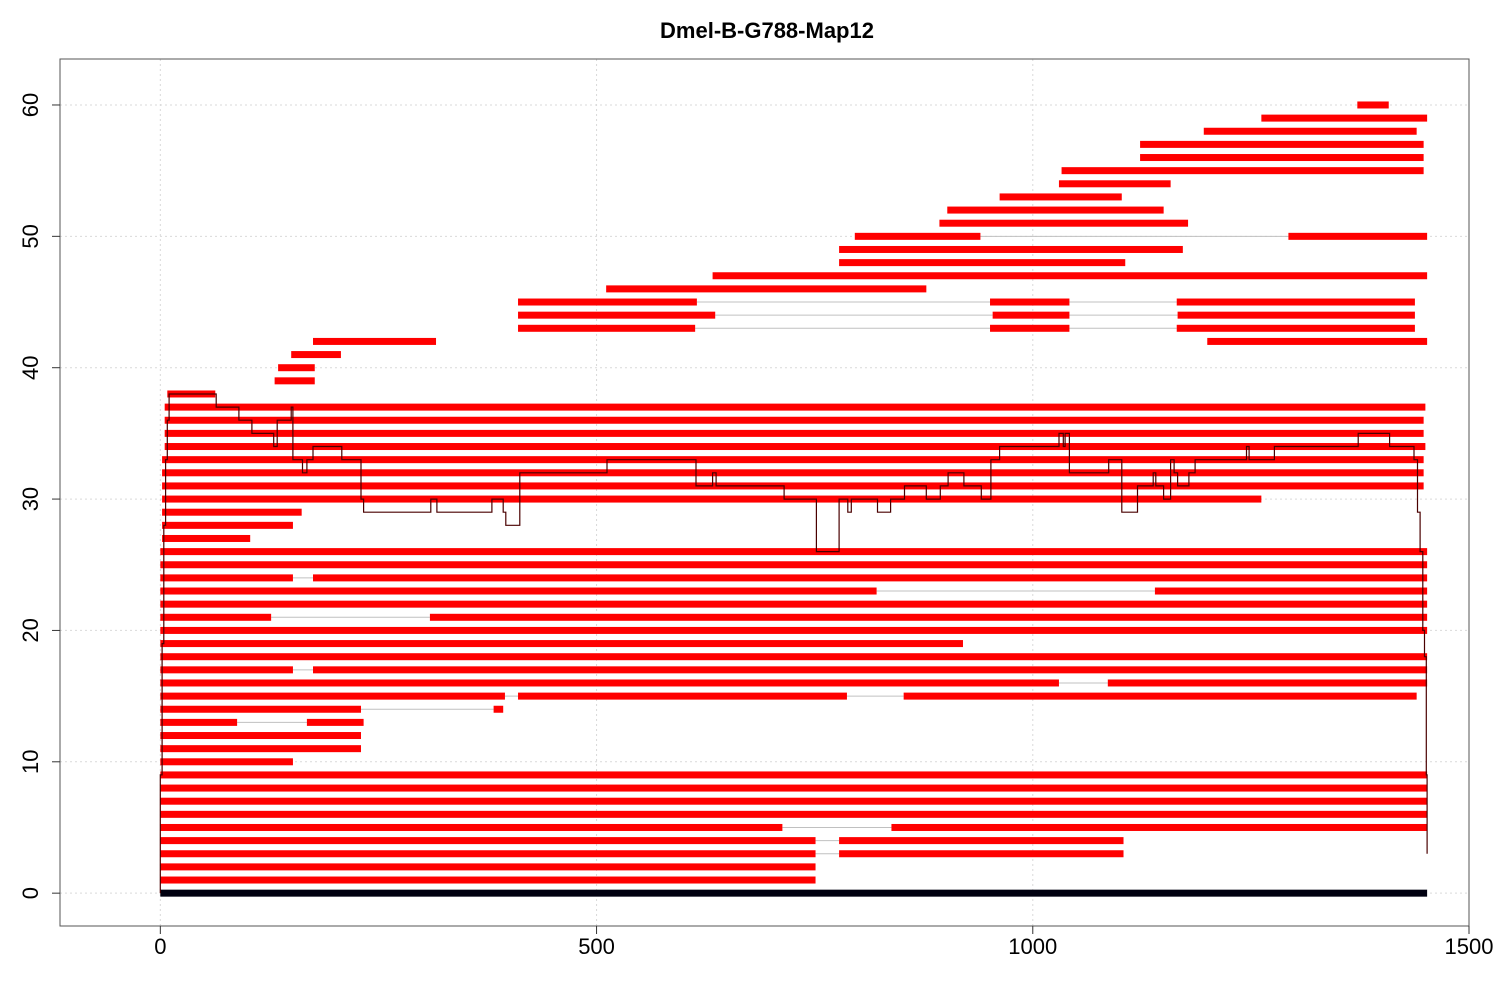 The height and width of the screenshot is (1000, 1500). What do you see at coordinates (767, 30) in the screenshot?
I see `chart-title: Dmel-B-G788-Map12` at bounding box center [767, 30].